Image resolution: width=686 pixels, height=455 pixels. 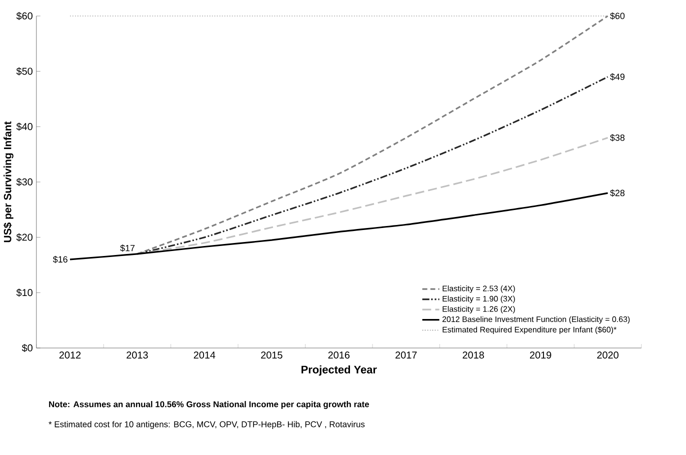 I want to click on y-tick-label: $40, so click(x=24, y=126).